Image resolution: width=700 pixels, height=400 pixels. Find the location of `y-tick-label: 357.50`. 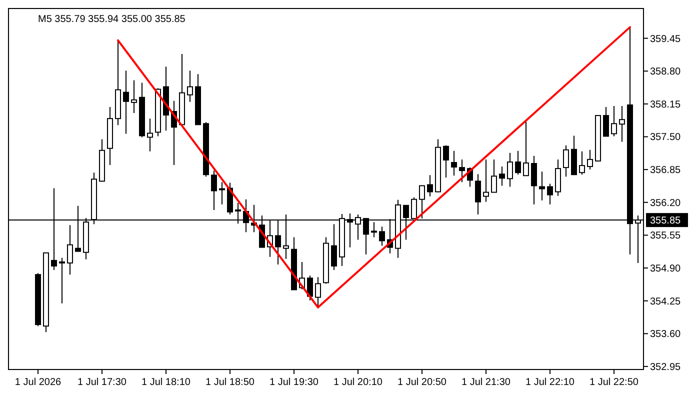

y-tick-label: 357.50 is located at coordinates (666, 138).